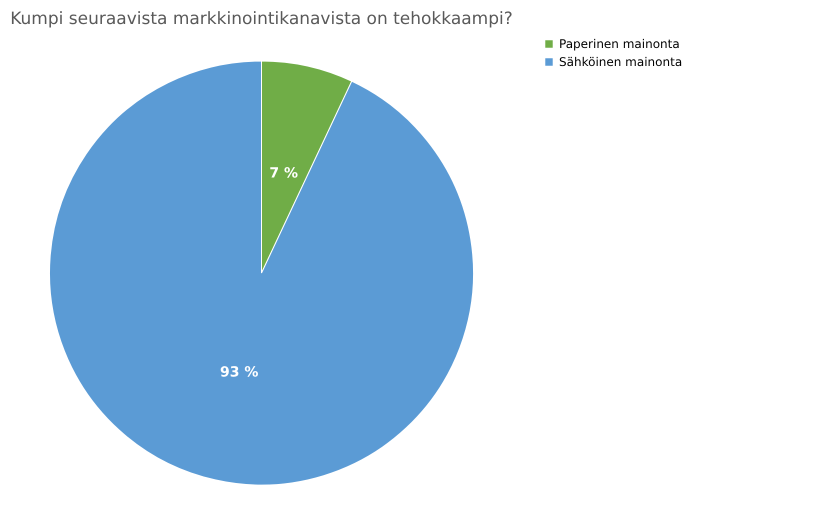 The width and height of the screenshot is (833, 513). I want to click on legend-label: Sähköinen mainonta, so click(620, 62).